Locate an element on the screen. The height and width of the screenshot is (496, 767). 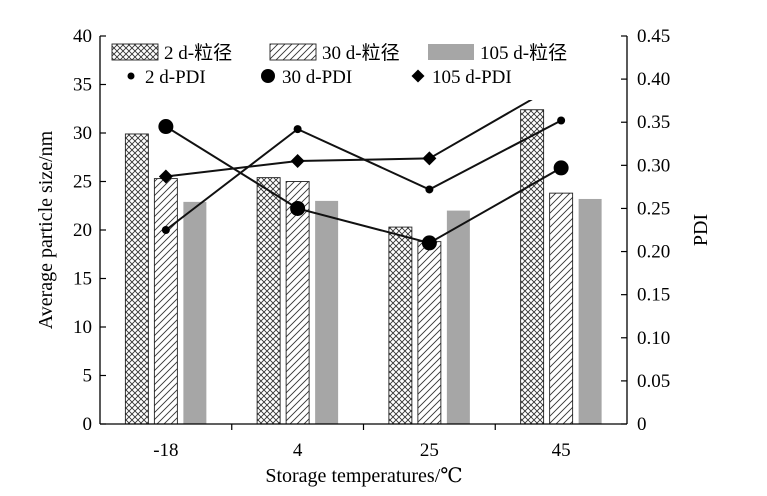
y-axis-left-title: Average particle size/nm is located at coordinates (46, 229).